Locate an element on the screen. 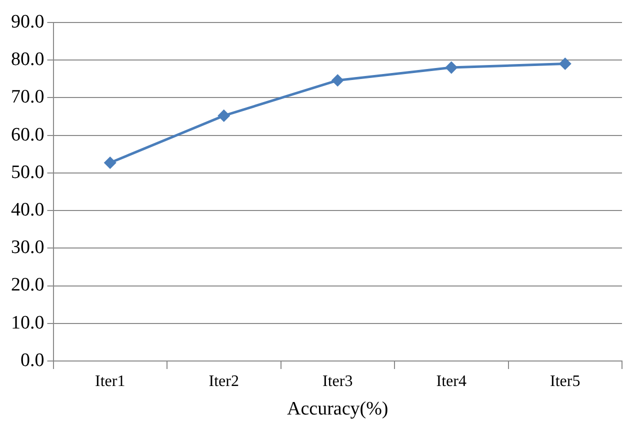 This screenshot has width=637, height=433. y-tick-label: 10.0 is located at coordinates (27, 323).